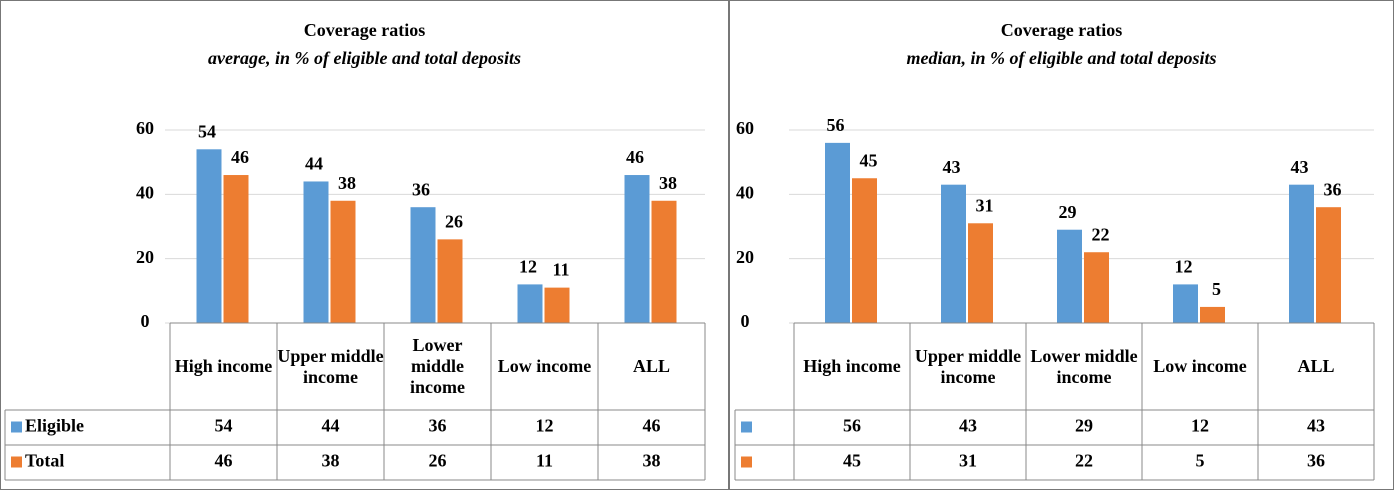  I want to click on table-value: 56, so click(852, 426).